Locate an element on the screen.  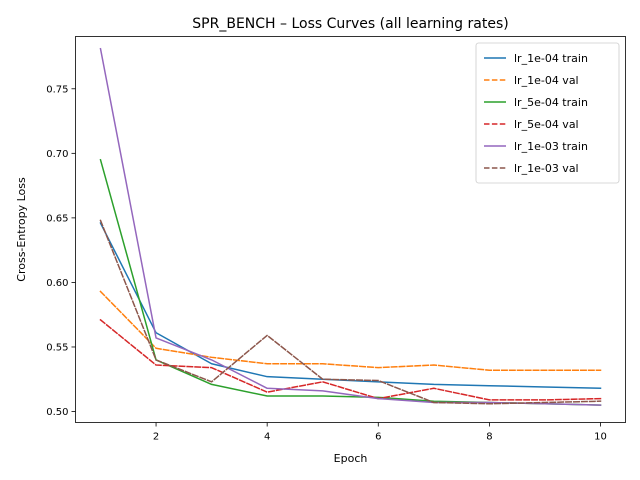
legend-label: lr_1e-04 val is located at coordinates (546, 80).